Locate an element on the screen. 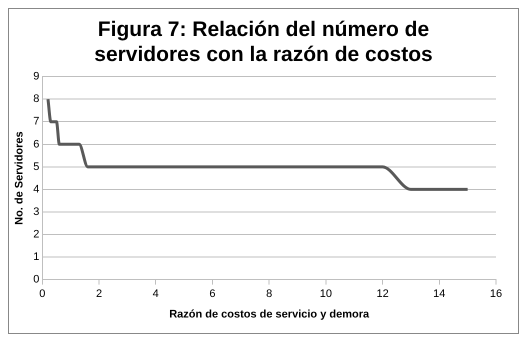  y-tick-label: 3 is located at coordinates (36, 212).